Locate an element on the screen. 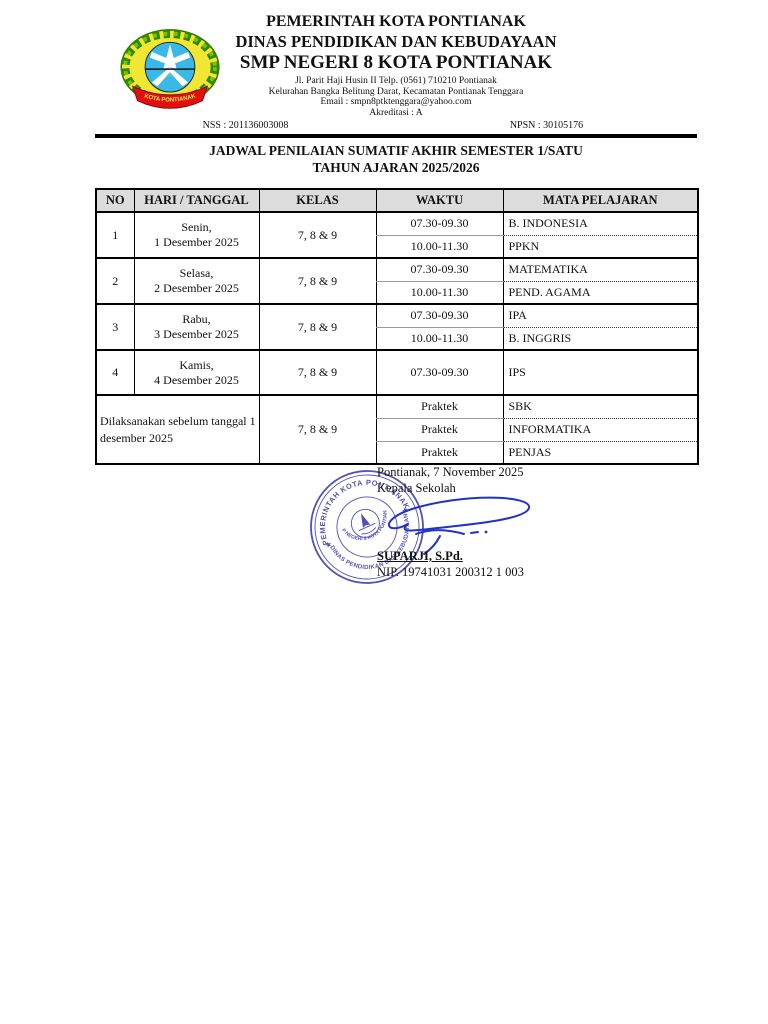 The width and height of the screenshot is (768, 1024). row1-day: Senin, 1 Desember 2025 is located at coordinates (196, 234).